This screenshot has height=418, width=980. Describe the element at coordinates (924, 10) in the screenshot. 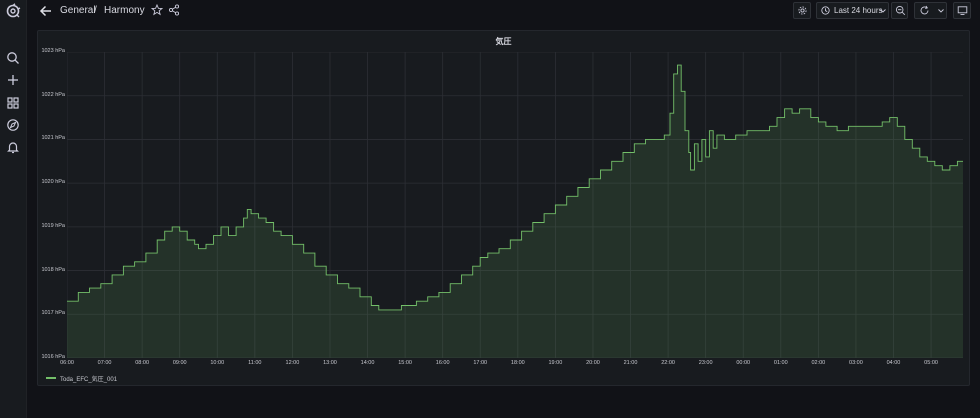

I see `refresh-icon` at that location.